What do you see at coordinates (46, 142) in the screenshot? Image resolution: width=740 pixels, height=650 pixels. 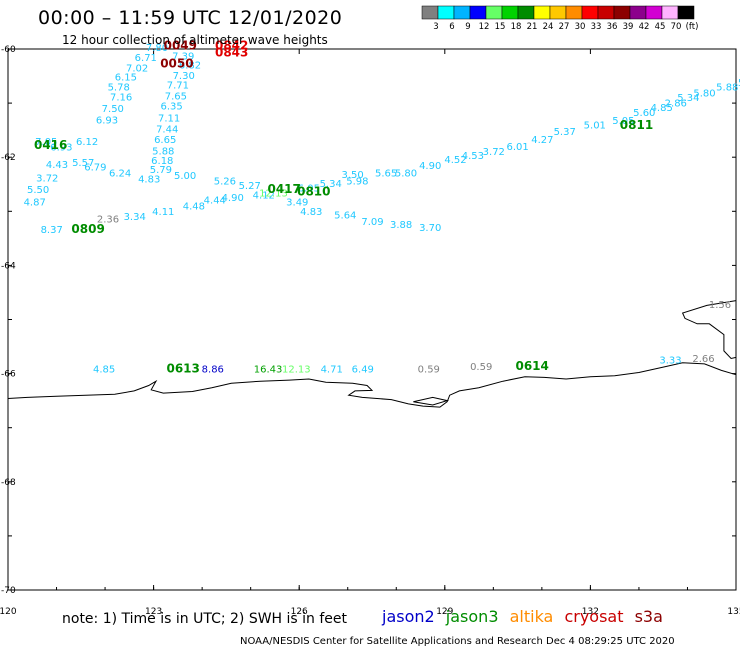 I see `wave-height-value: 7.05` at bounding box center [46, 142].